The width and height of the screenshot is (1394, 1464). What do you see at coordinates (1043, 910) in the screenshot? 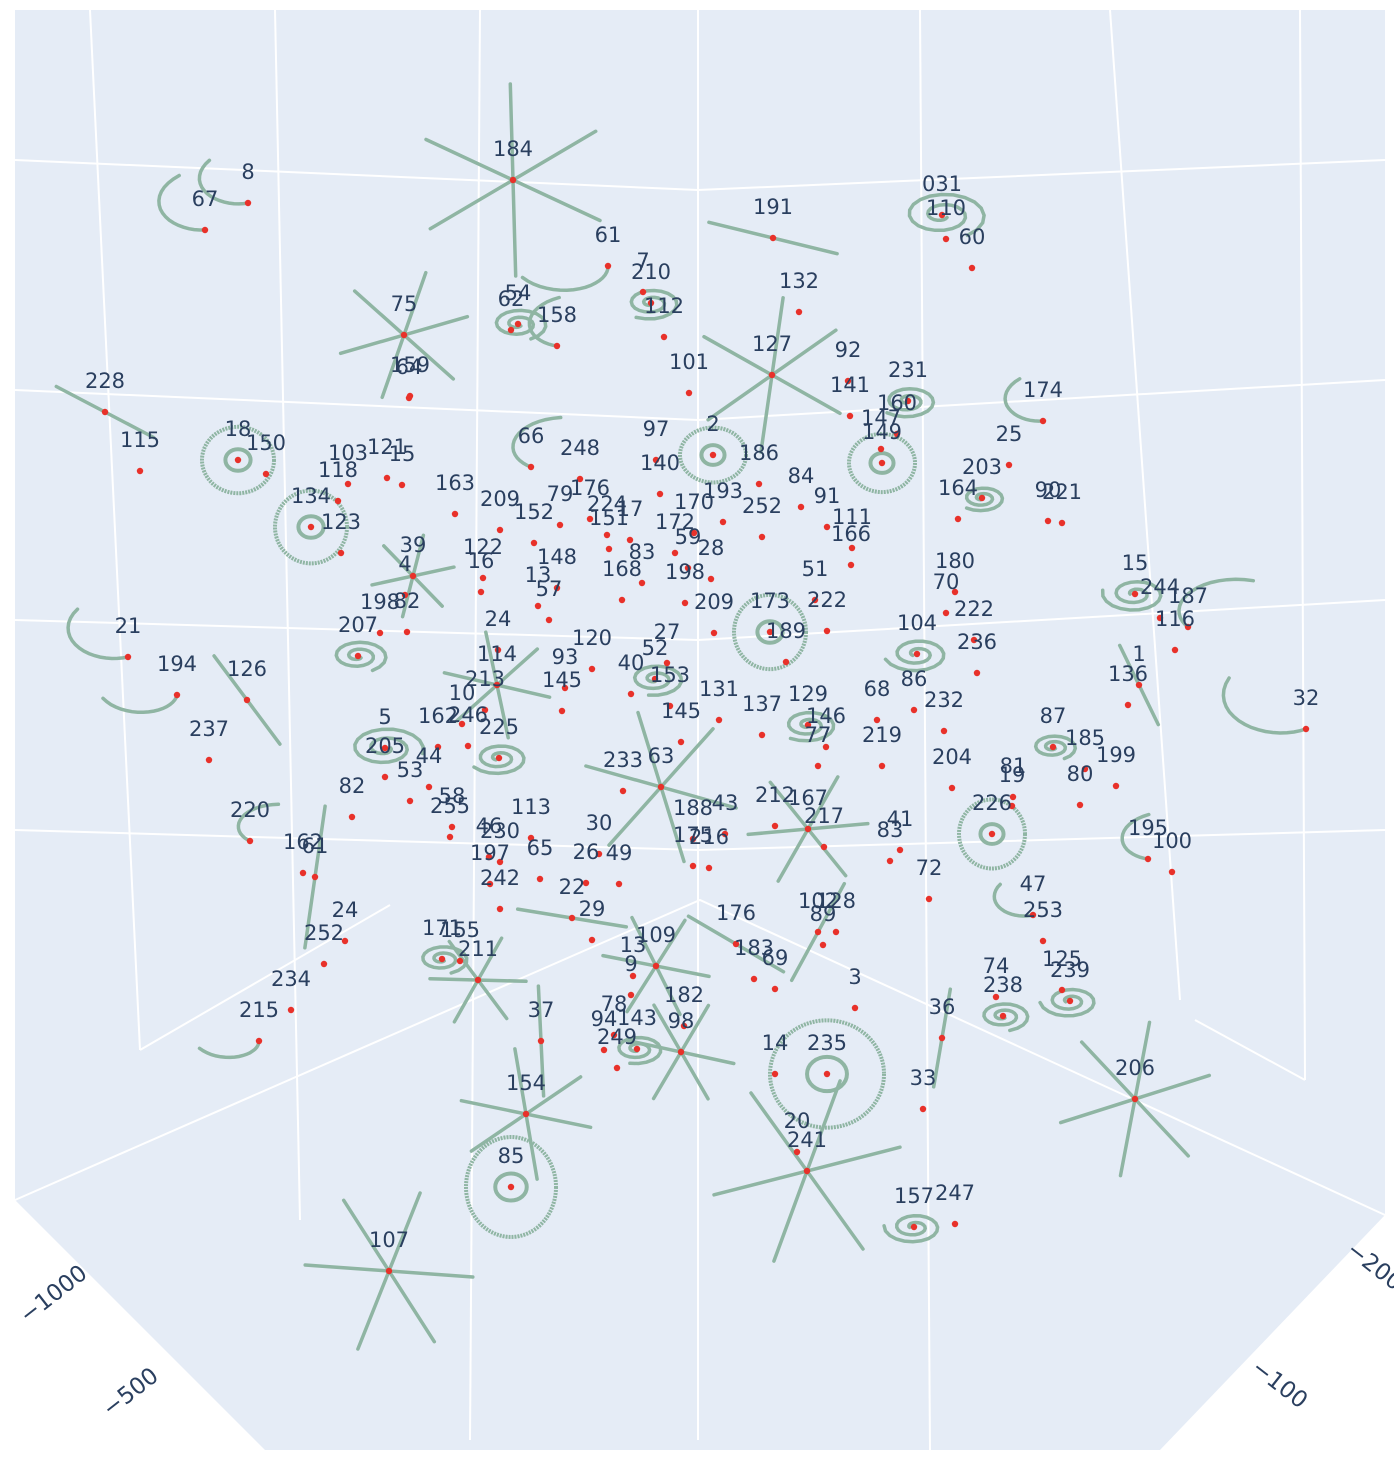
I see `galaxy-label: 253` at bounding box center [1043, 910].